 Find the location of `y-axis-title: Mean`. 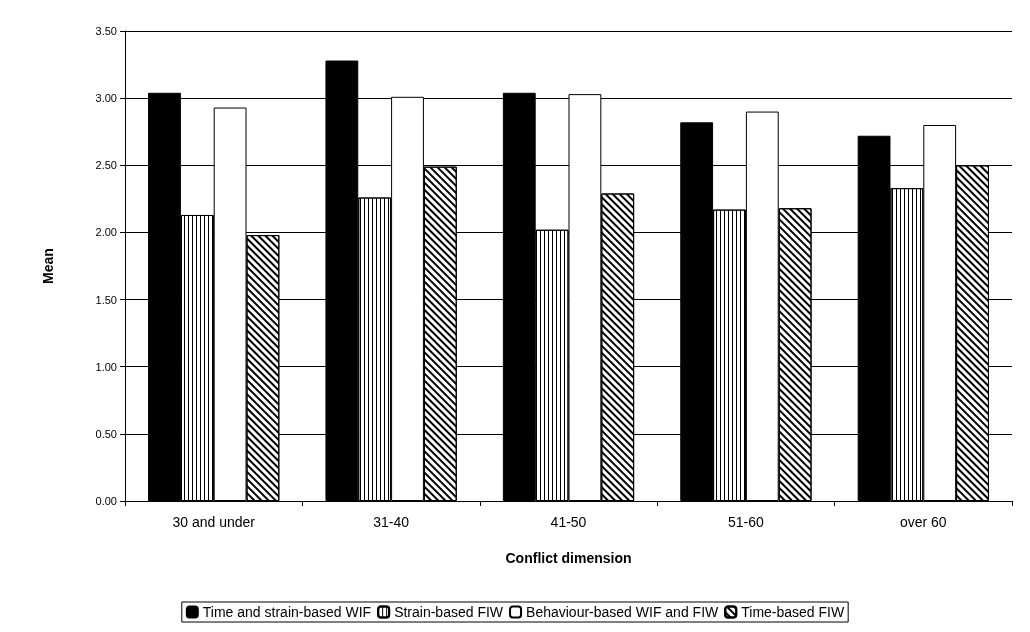

y-axis-title: Mean is located at coordinates (48, 266).